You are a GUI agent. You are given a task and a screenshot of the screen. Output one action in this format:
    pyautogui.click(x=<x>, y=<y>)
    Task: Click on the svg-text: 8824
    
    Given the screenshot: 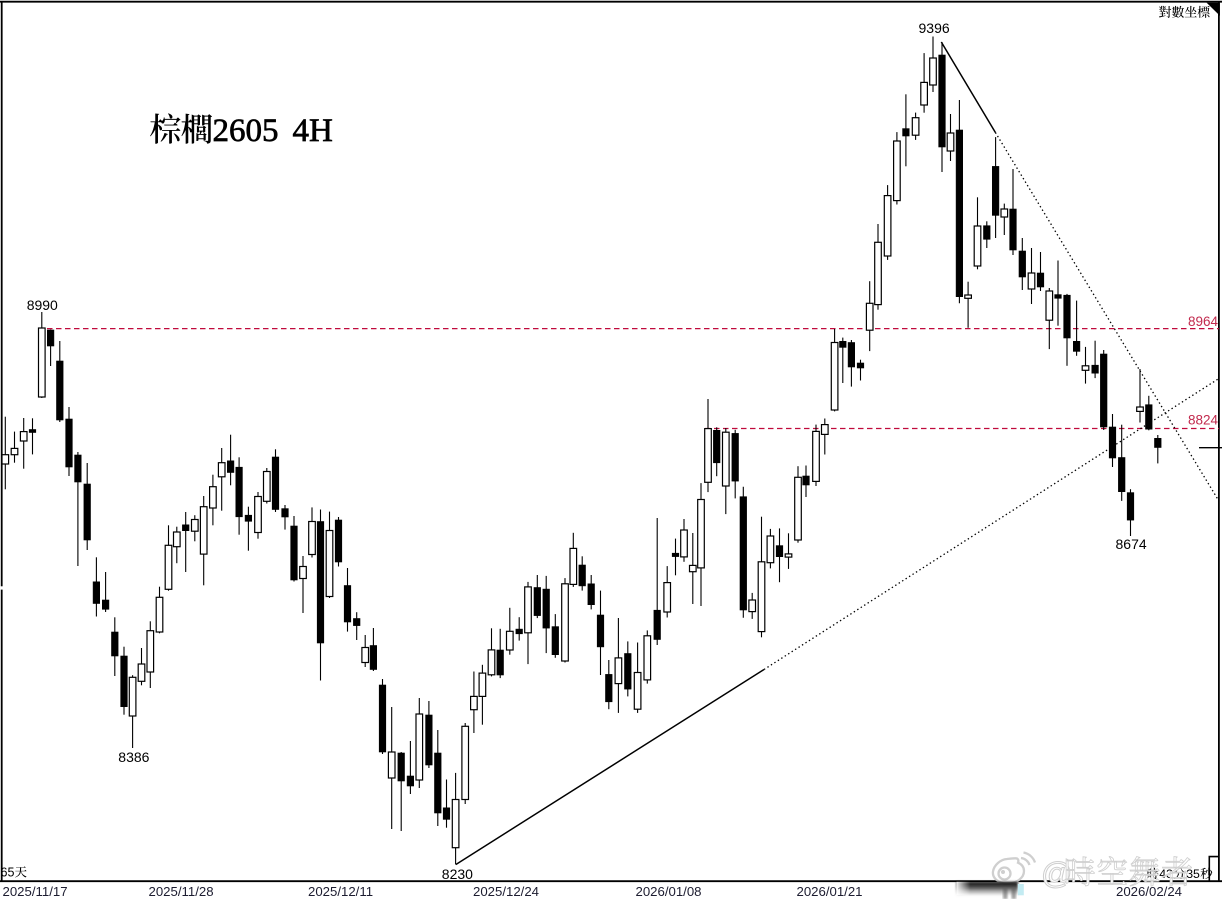 What is the action you would take?
    pyautogui.click(x=1203, y=420)
    